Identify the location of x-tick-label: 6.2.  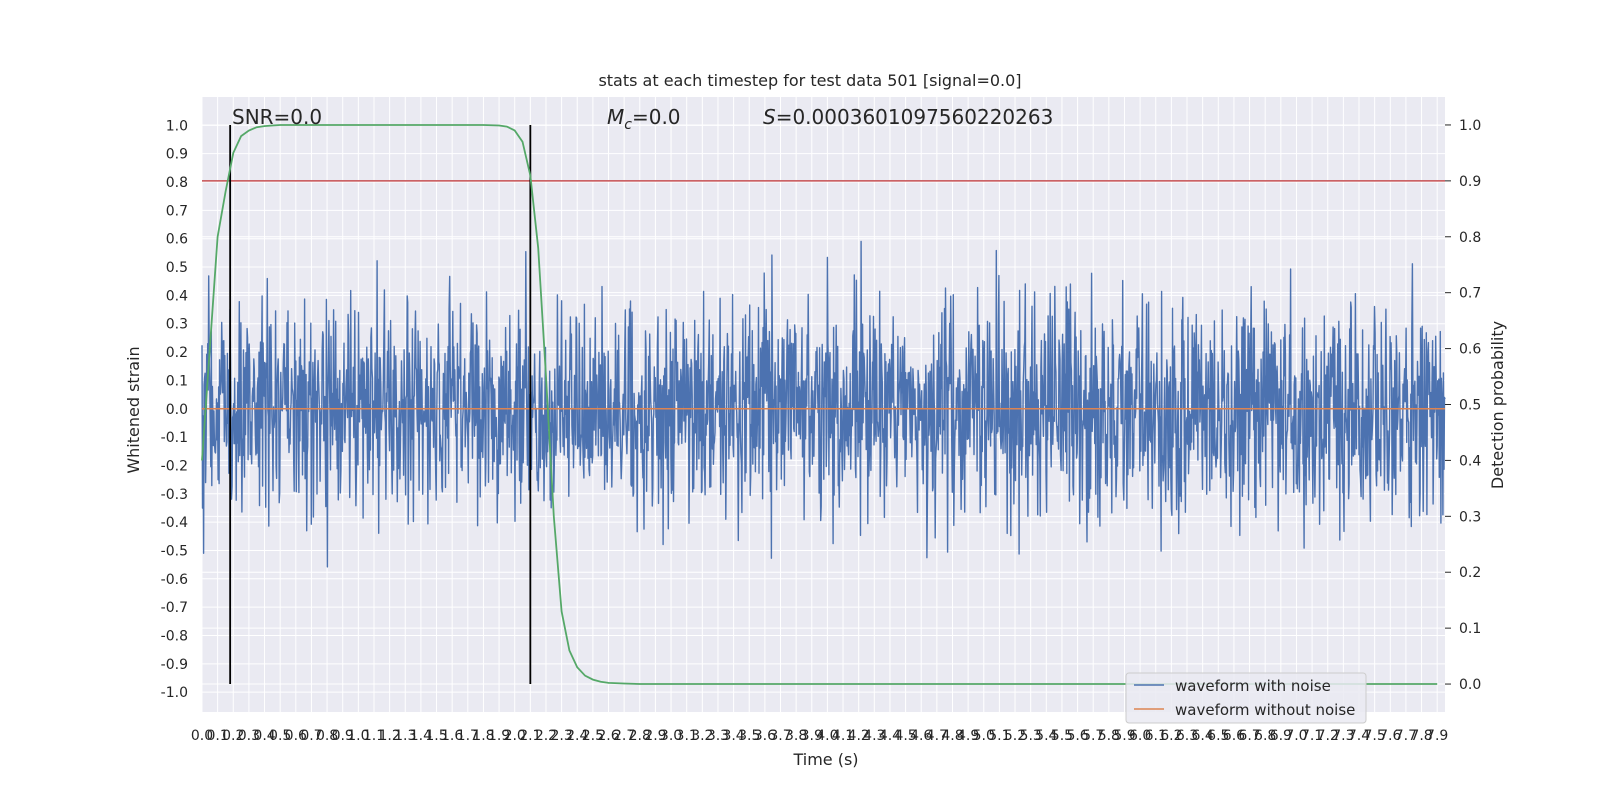
(1171, 736).